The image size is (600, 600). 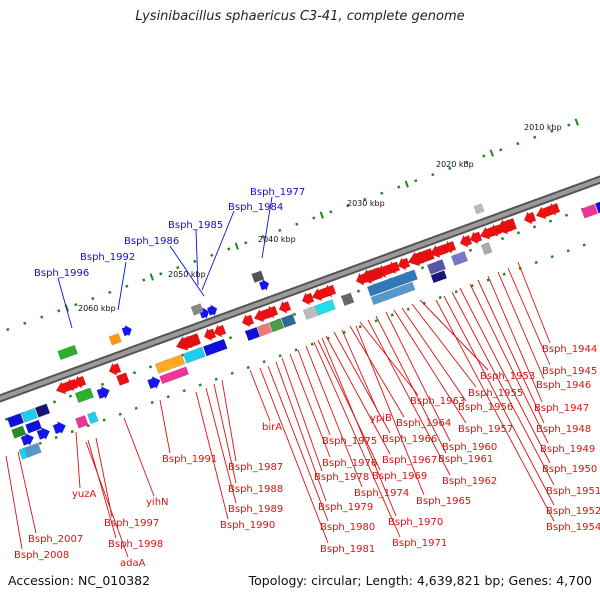 What do you see at coordinates (189, 459) in the screenshot?
I see `gene-label-reverse: Bsph_1991` at bounding box center [189, 459].